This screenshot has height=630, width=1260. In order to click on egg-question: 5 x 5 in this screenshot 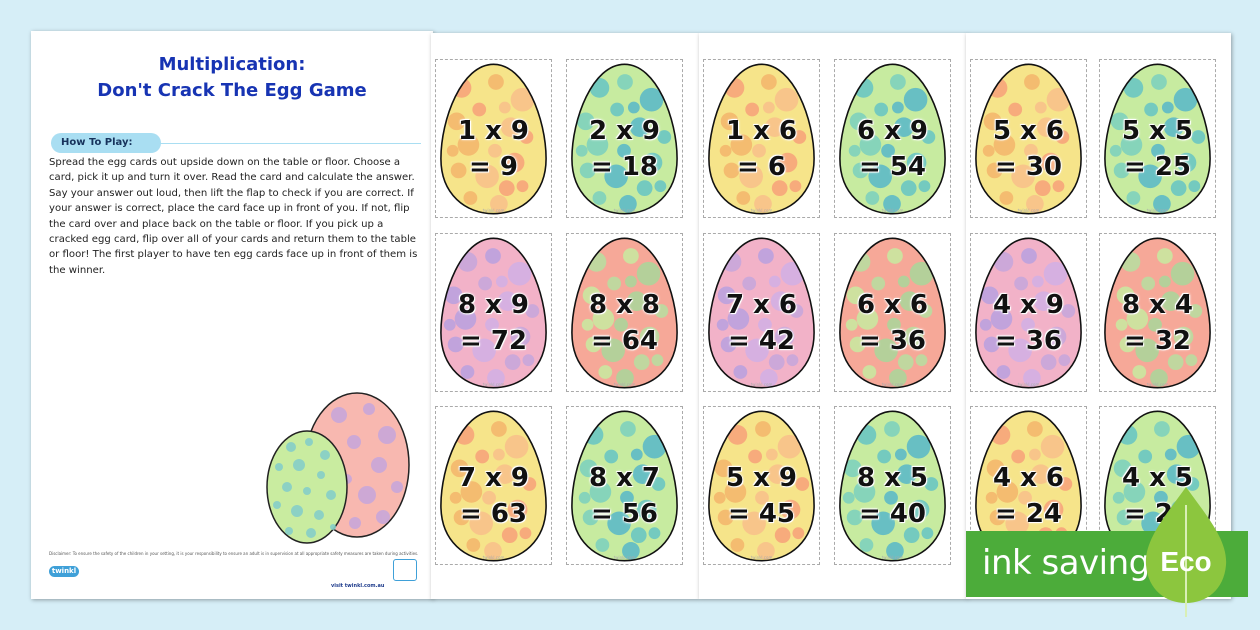, I will do `click(1157, 131)`.